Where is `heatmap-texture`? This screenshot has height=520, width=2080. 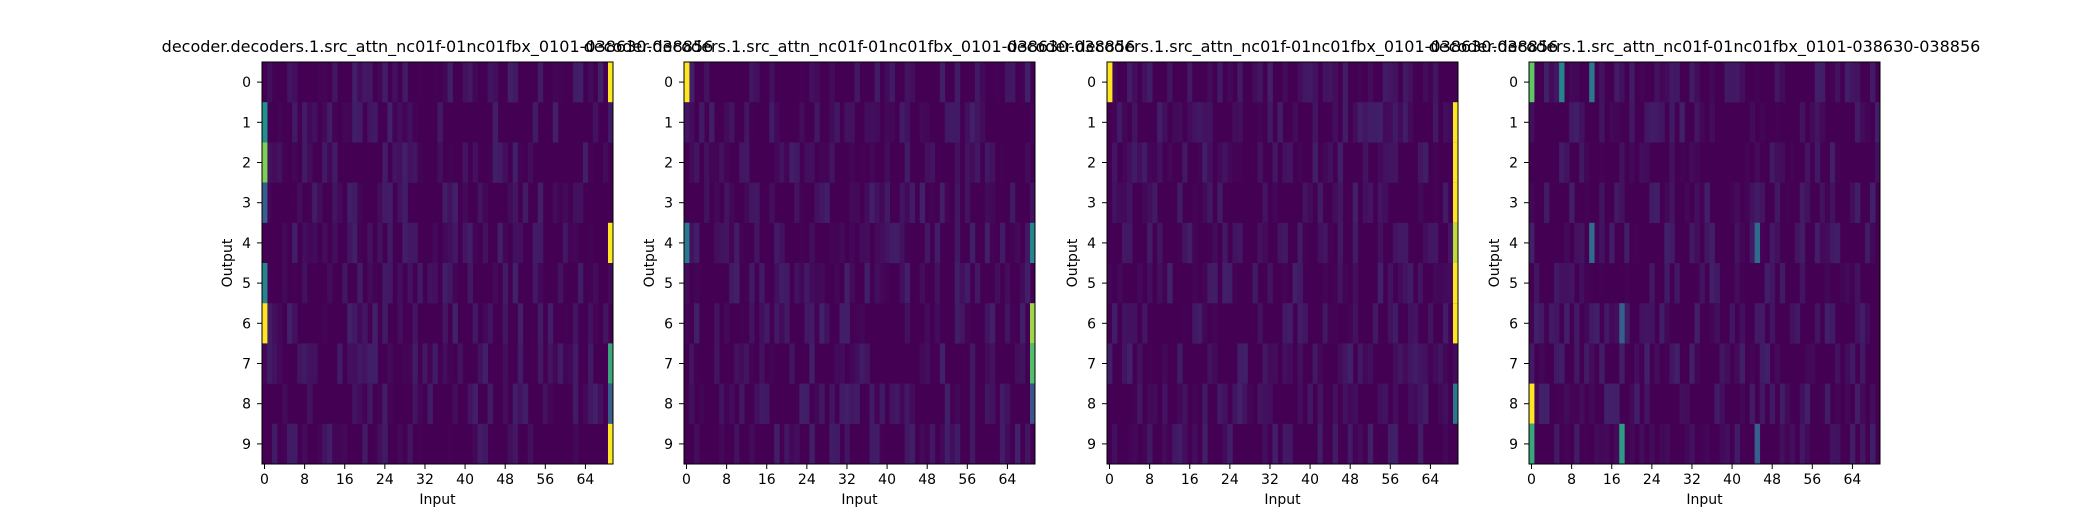 heatmap-texture is located at coordinates (860, 263).